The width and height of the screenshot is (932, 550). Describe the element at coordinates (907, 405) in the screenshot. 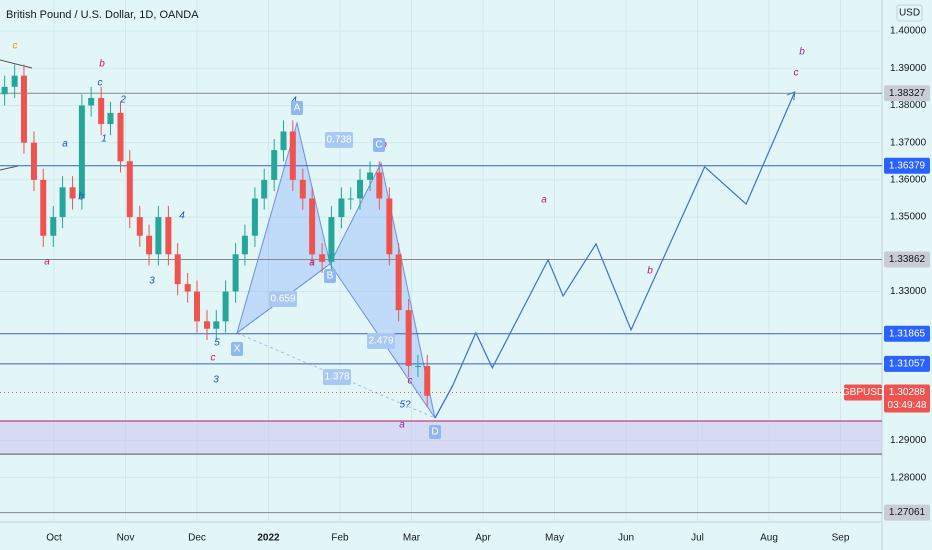

I see `countdown: 03:49:48` at that location.